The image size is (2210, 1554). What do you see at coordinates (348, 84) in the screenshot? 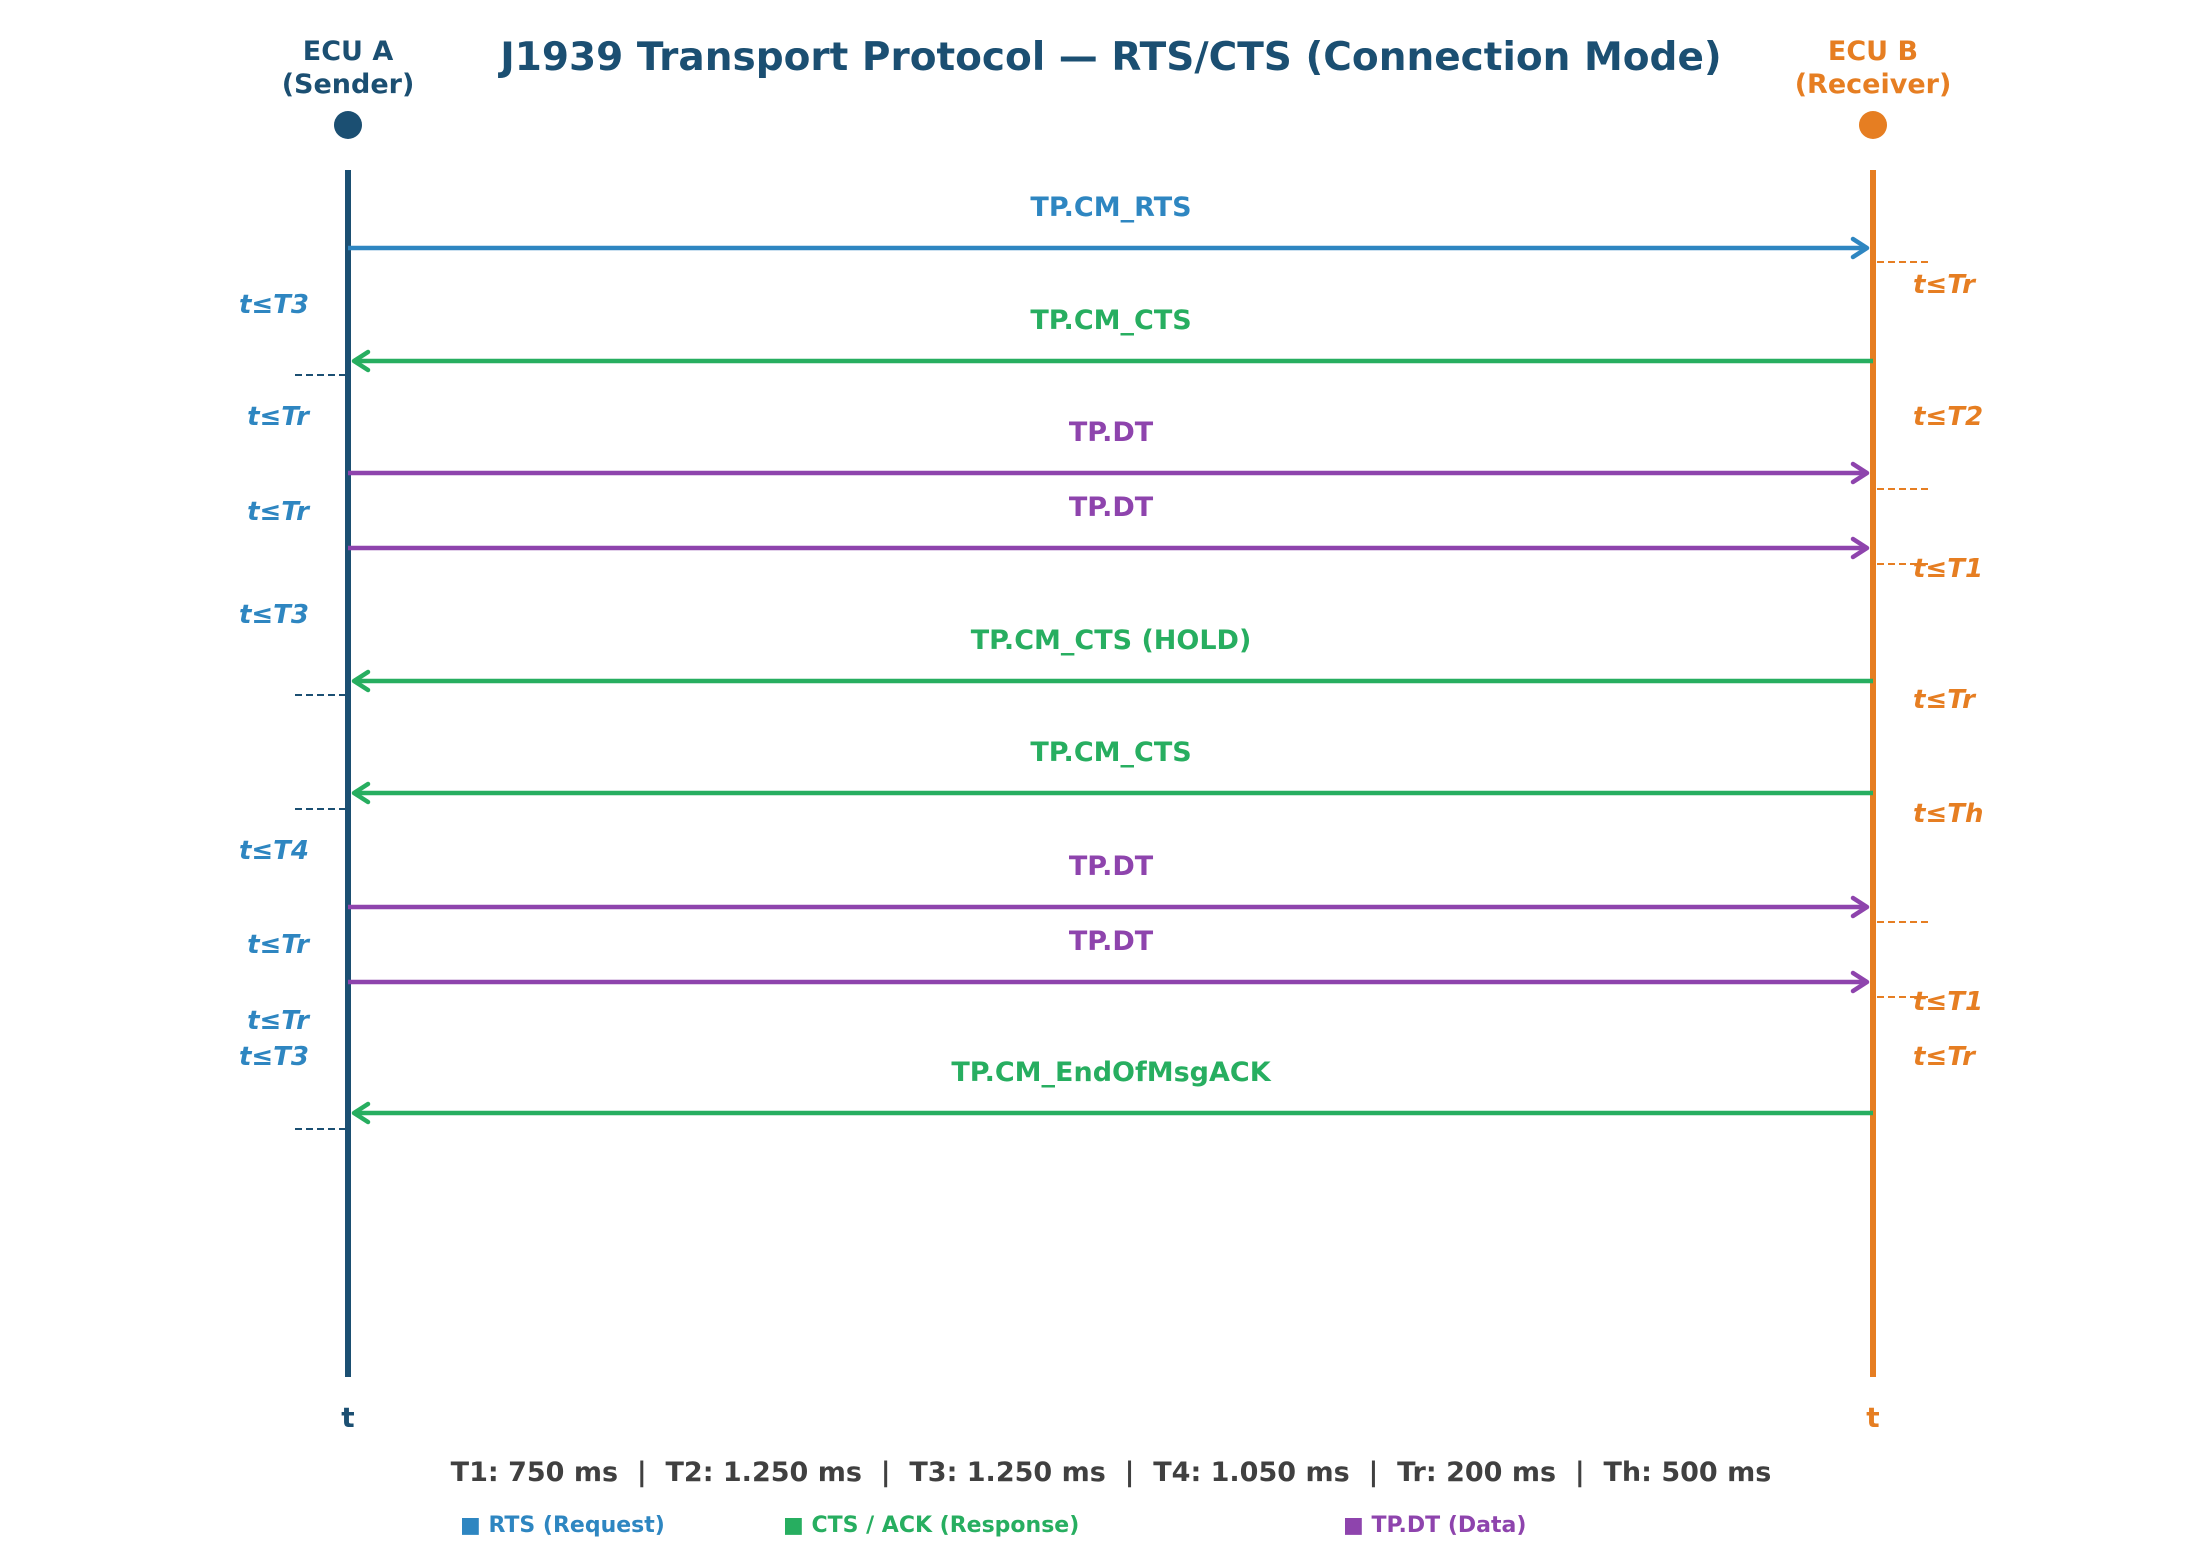
I see `ecu-a-role: (Sender)` at bounding box center [348, 84].